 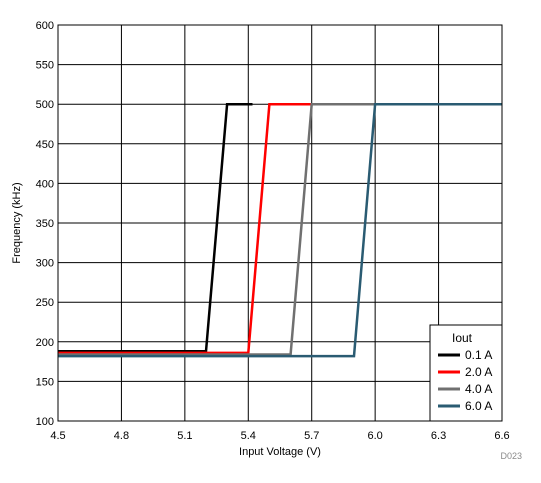 What do you see at coordinates (45, 382) in the screenshot?
I see `y-tick-label: 150` at bounding box center [45, 382].